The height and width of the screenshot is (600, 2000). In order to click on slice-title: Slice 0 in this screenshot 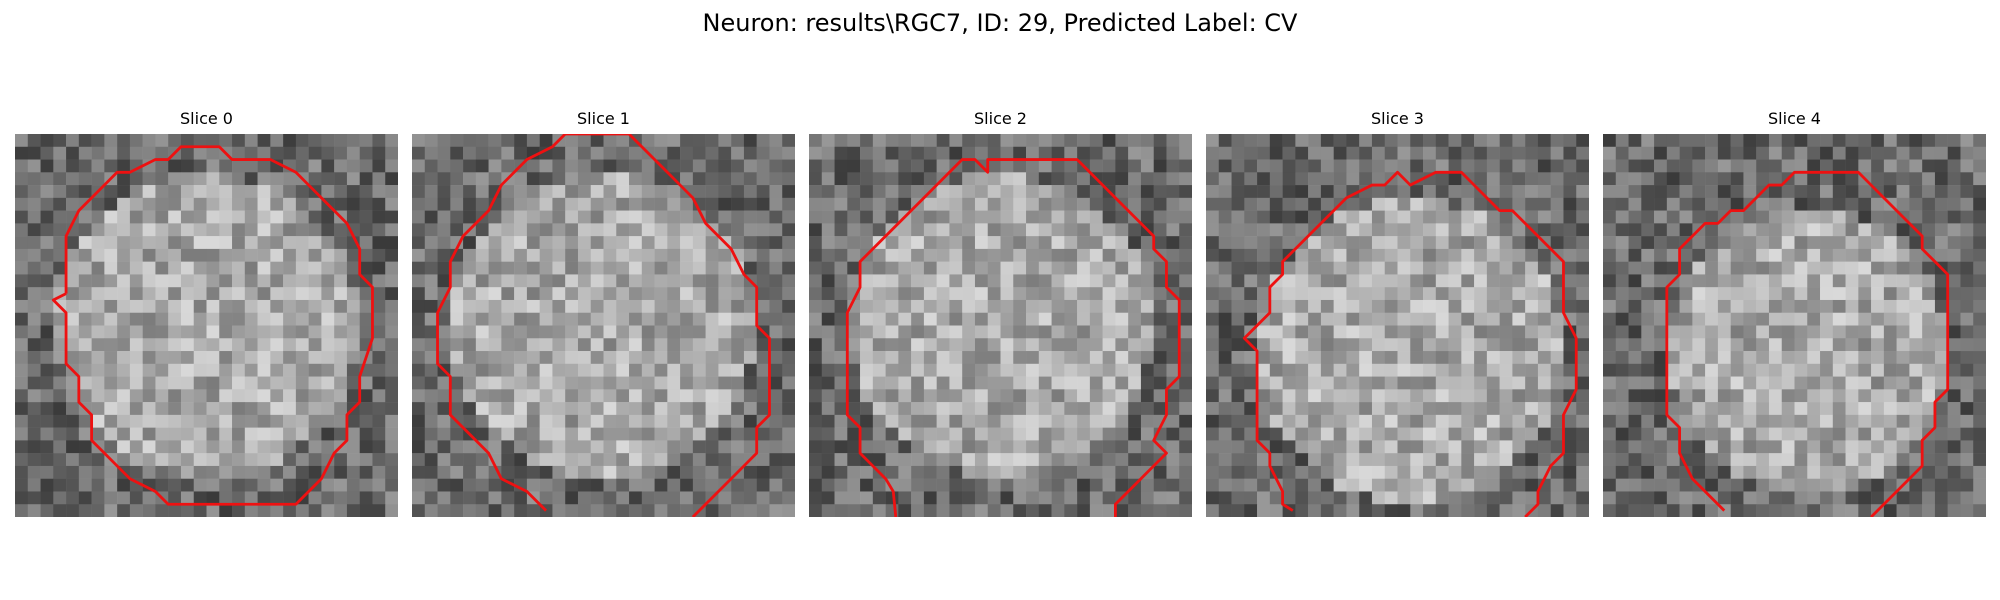, I will do `click(206, 118)`.